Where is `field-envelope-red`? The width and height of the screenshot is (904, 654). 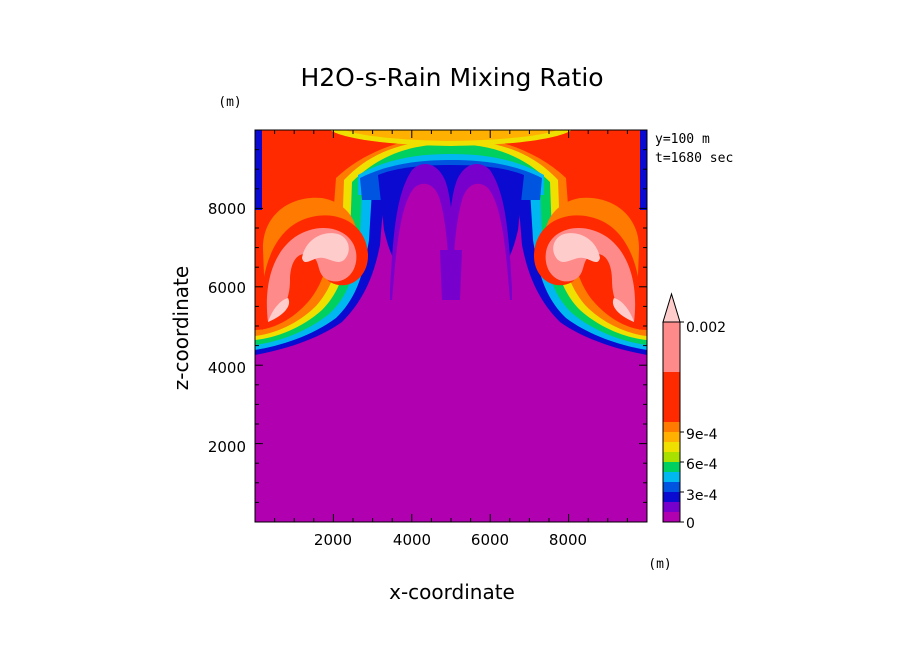
field-envelope-red is located at coordinates (451, 230).